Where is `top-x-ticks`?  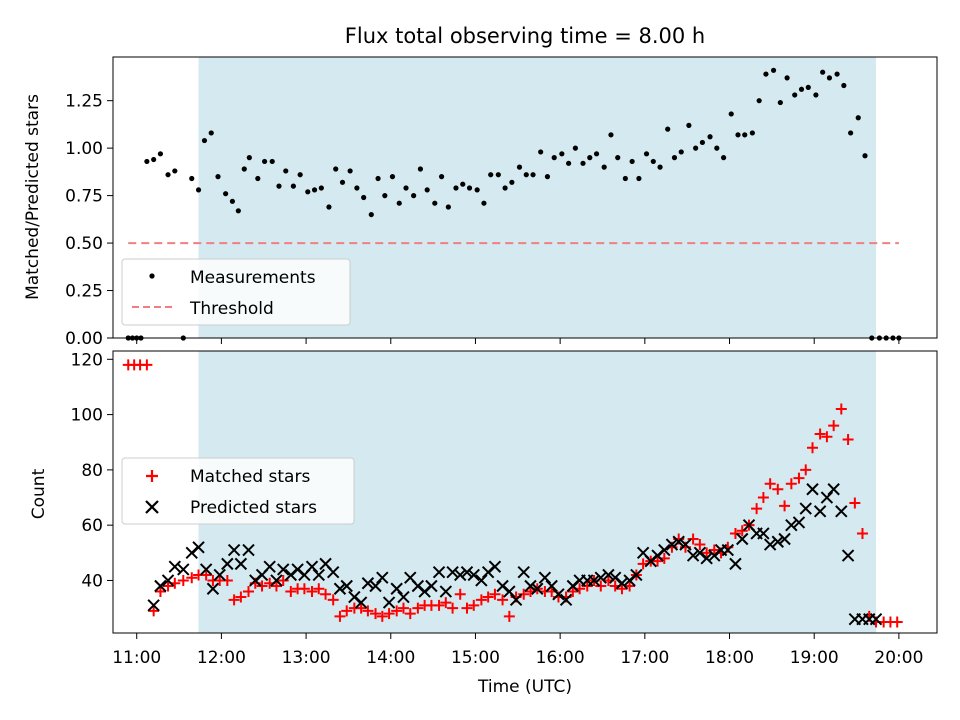 top-x-ticks is located at coordinates (518, 341).